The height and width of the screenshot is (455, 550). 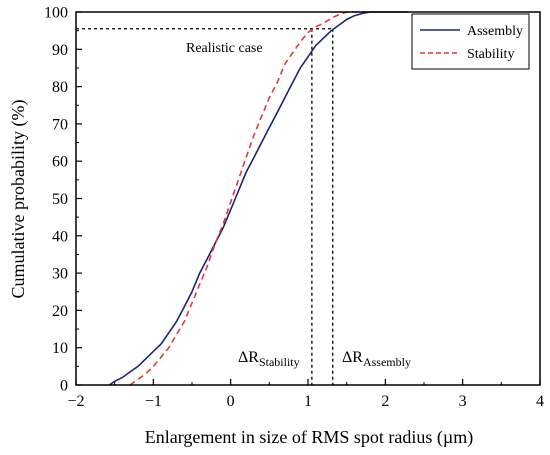 I want to click on delta-assembly-subscript: Assembly, so click(x=387, y=362).